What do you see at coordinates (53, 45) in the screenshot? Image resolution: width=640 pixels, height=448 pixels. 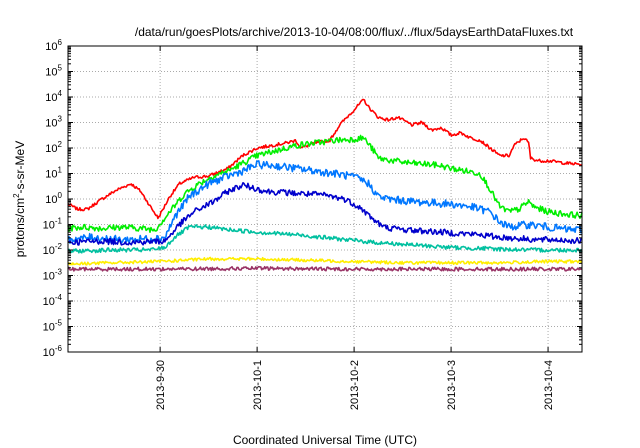 I see `y-tick-label: 10⁶` at bounding box center [53, 45].